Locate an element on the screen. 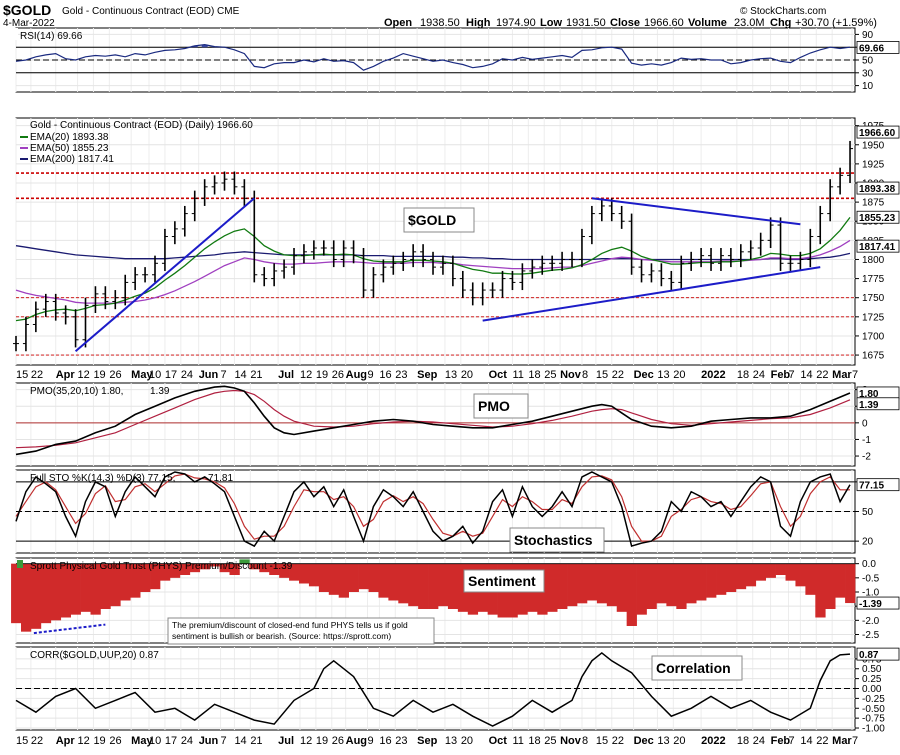 The image size is (900, 755). rsi-line is located at coordinates (433, 57).